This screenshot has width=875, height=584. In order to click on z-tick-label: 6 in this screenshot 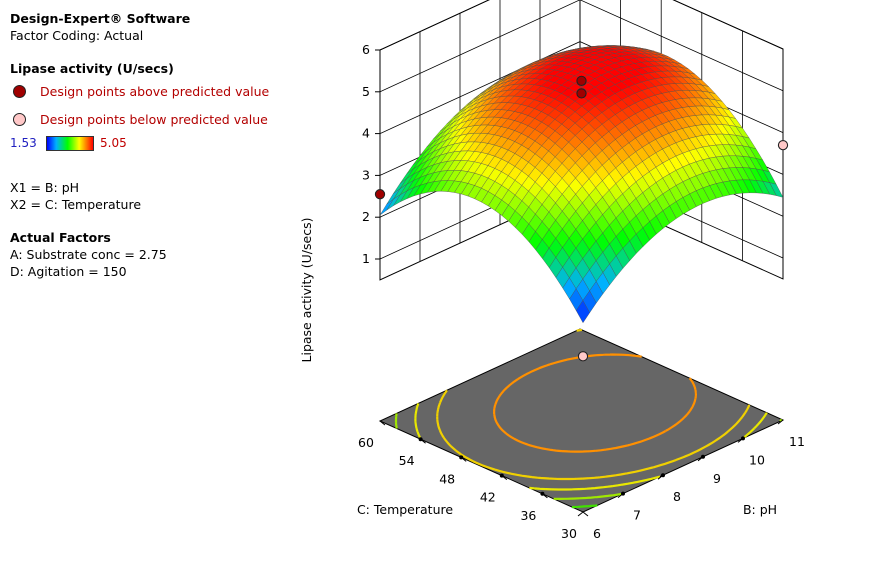, I will do `click(366, 49)`.